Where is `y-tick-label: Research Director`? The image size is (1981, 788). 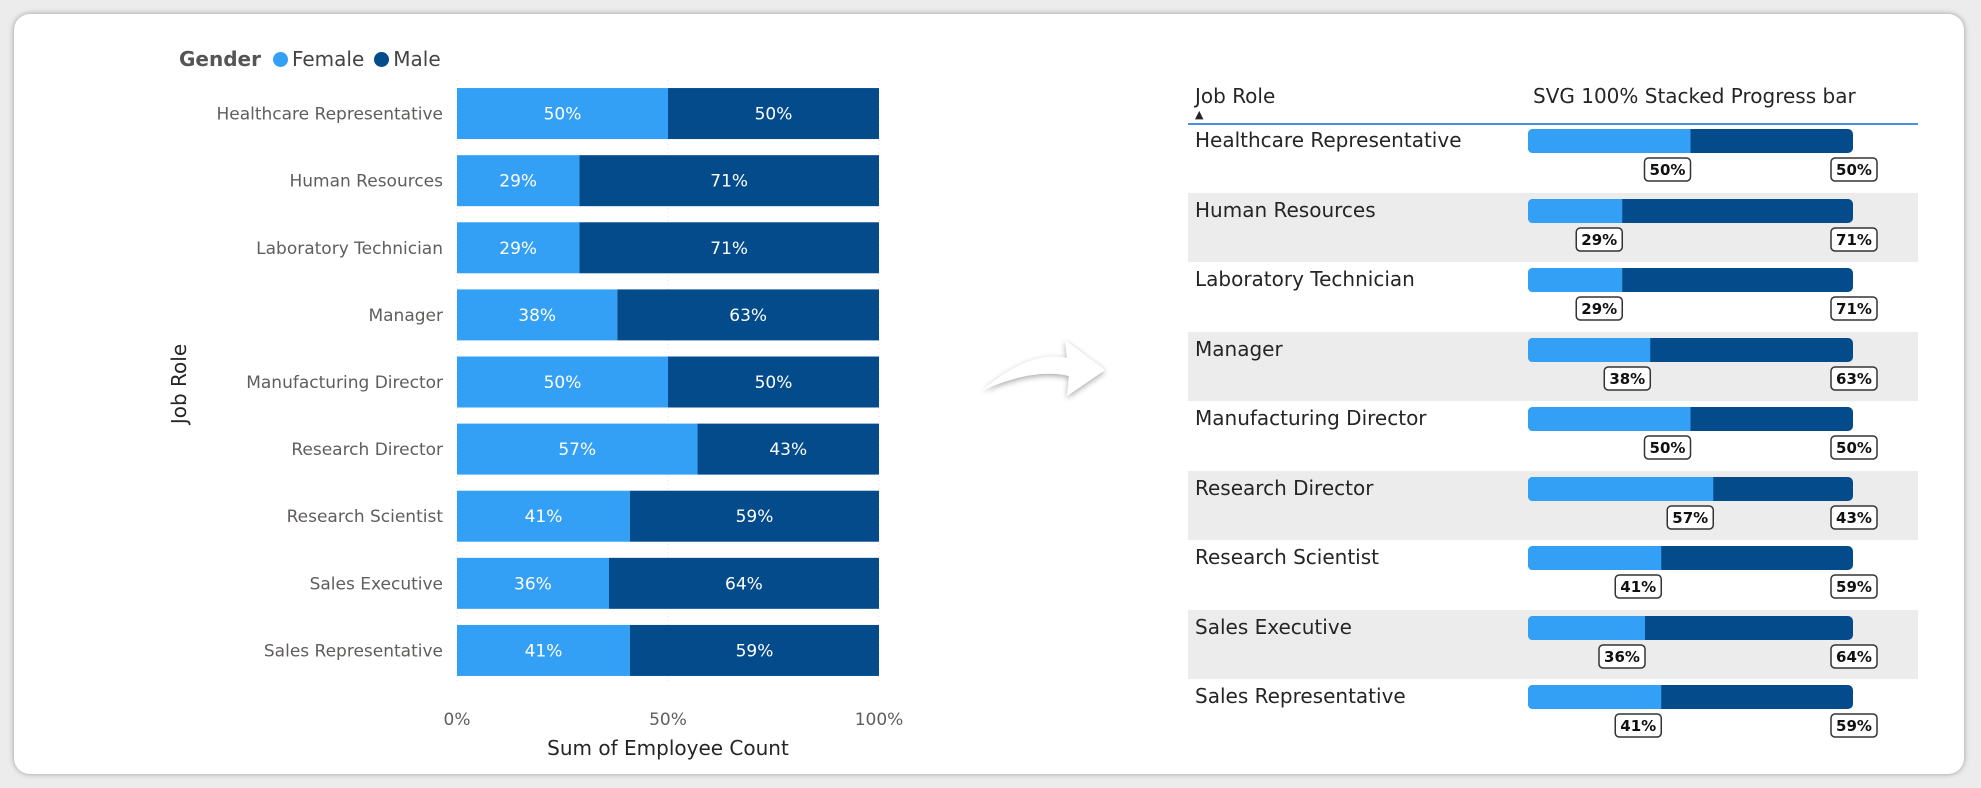 y-tick-label: Research Director is located at coordinates (367, 450).